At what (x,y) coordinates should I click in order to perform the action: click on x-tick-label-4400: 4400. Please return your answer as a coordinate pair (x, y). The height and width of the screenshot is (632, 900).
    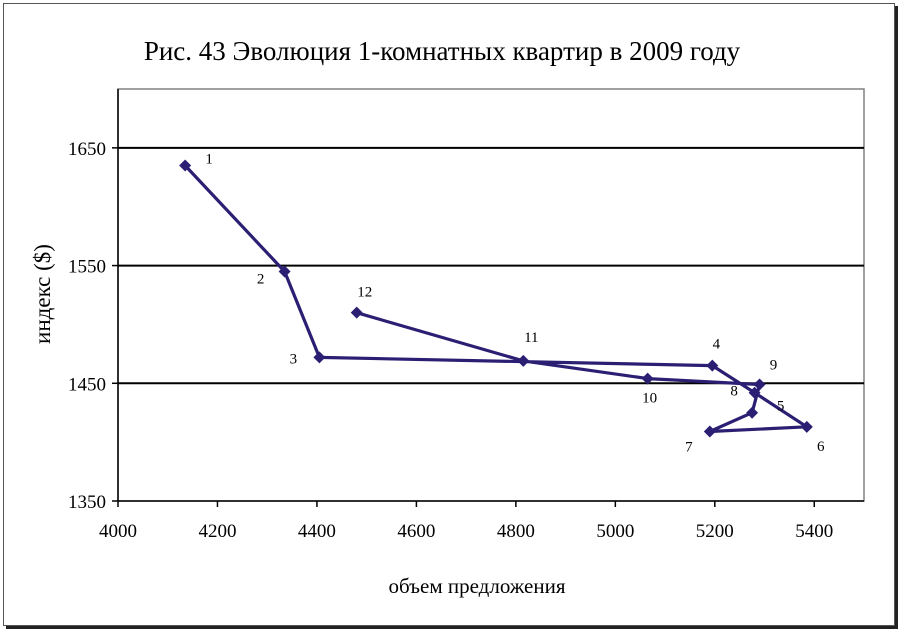
    Looking at the image, I should click on (317, 531).